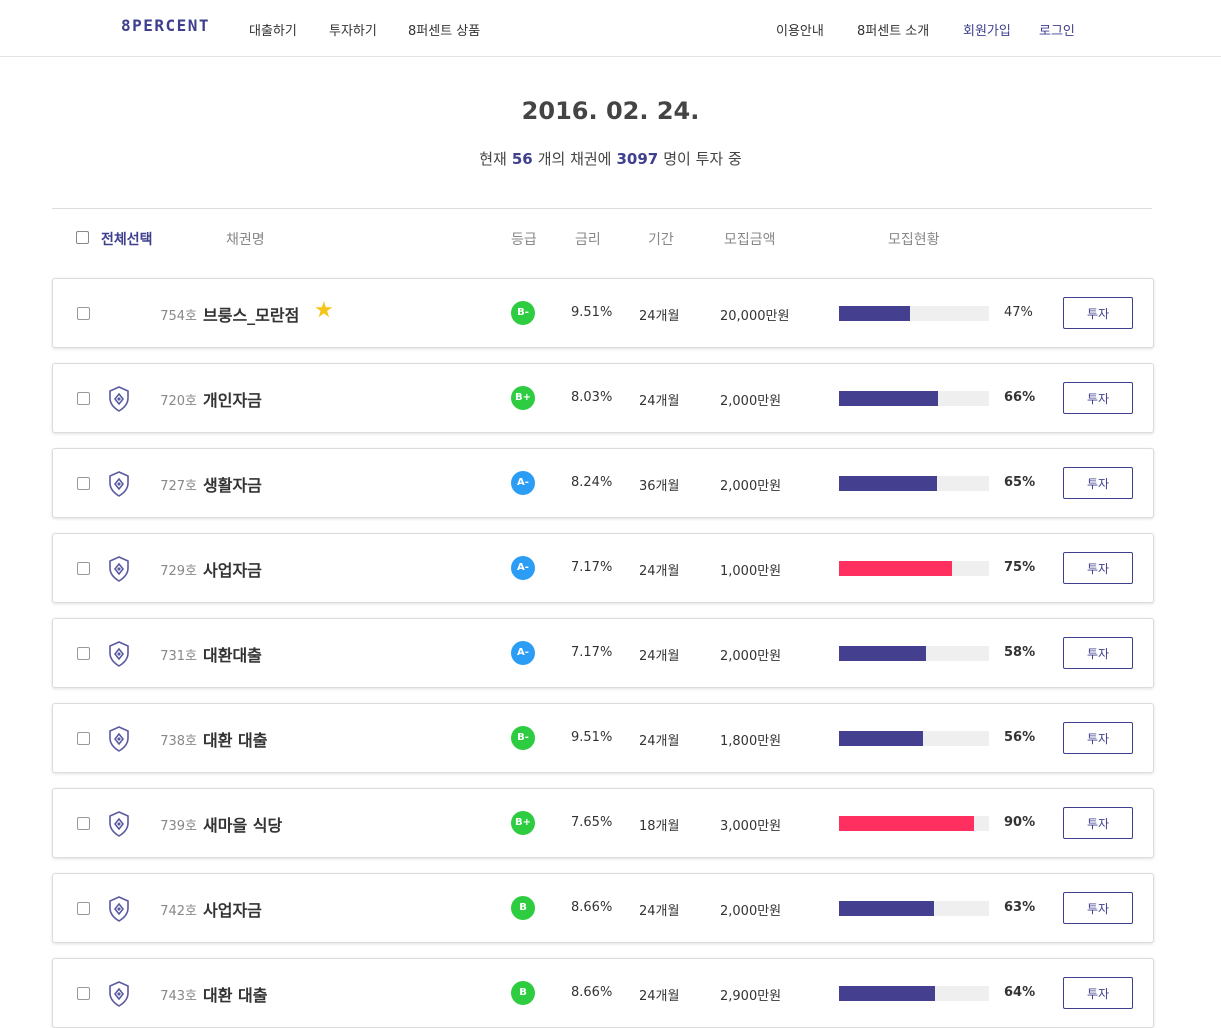  Describe the element at coordinates (178, 911) in the screenshot. I see `bond-number: 742호` at that location.